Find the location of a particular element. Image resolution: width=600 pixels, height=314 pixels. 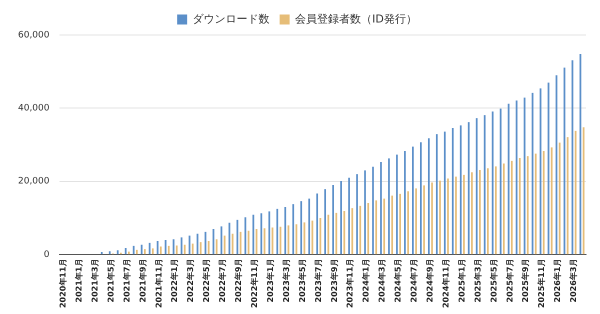

x-tick-label: 2024年7月 is located at coordinates (414, 280).